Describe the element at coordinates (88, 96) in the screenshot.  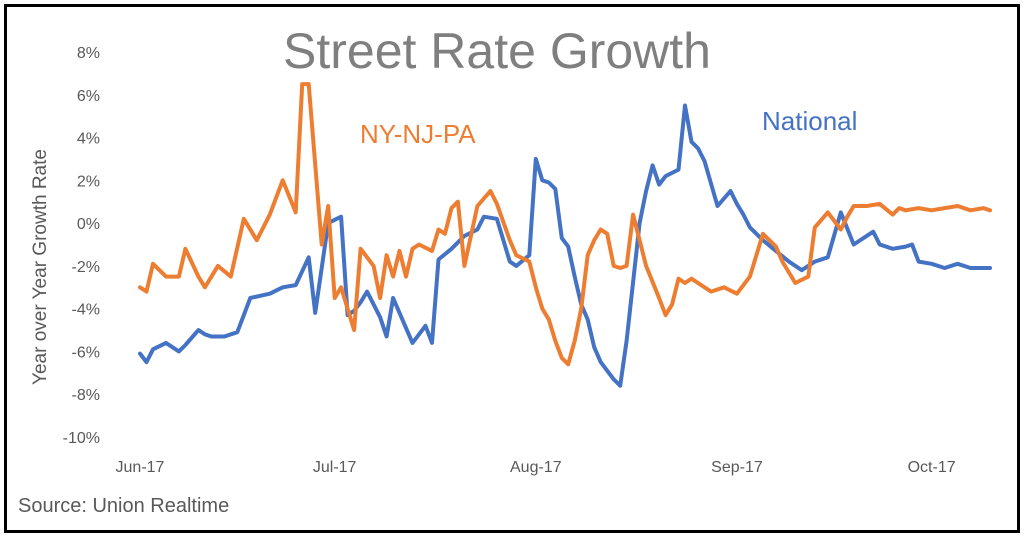
I see `y-tick-label: 6%` at that location.